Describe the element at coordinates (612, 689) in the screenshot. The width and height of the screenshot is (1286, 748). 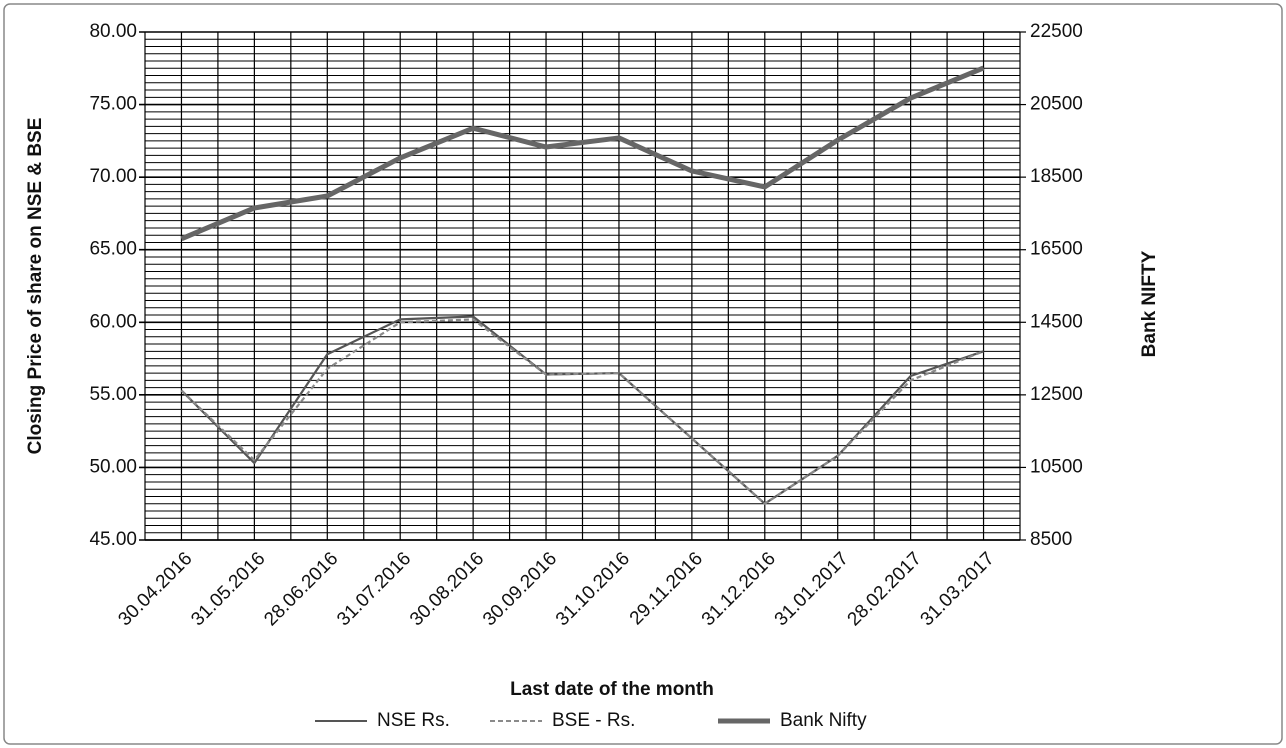
I see `x-axis-title: Last date of the month` at that location.